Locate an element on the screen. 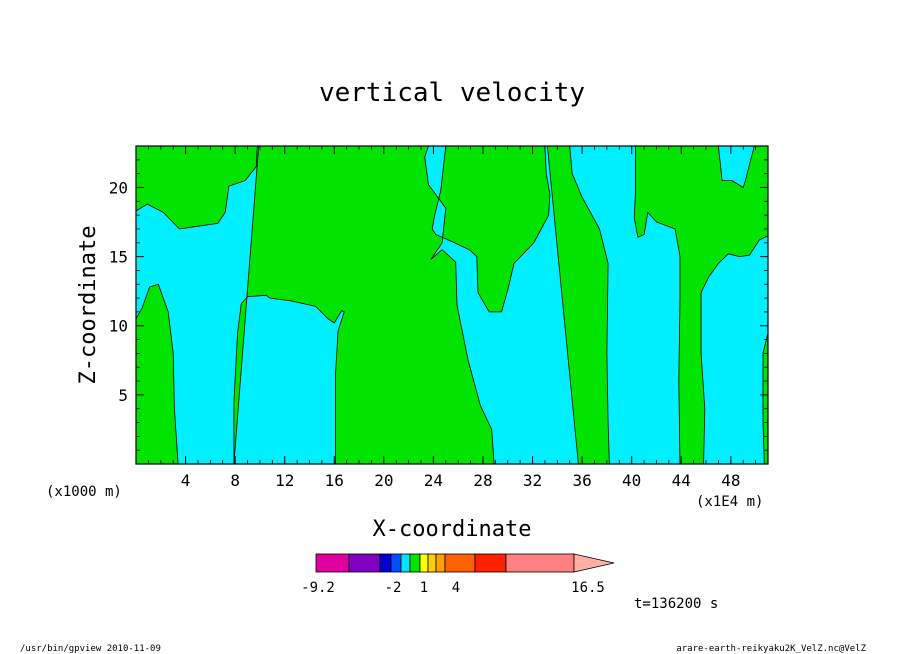  x-tick-label: 32 is located at coordinates (532, 480).